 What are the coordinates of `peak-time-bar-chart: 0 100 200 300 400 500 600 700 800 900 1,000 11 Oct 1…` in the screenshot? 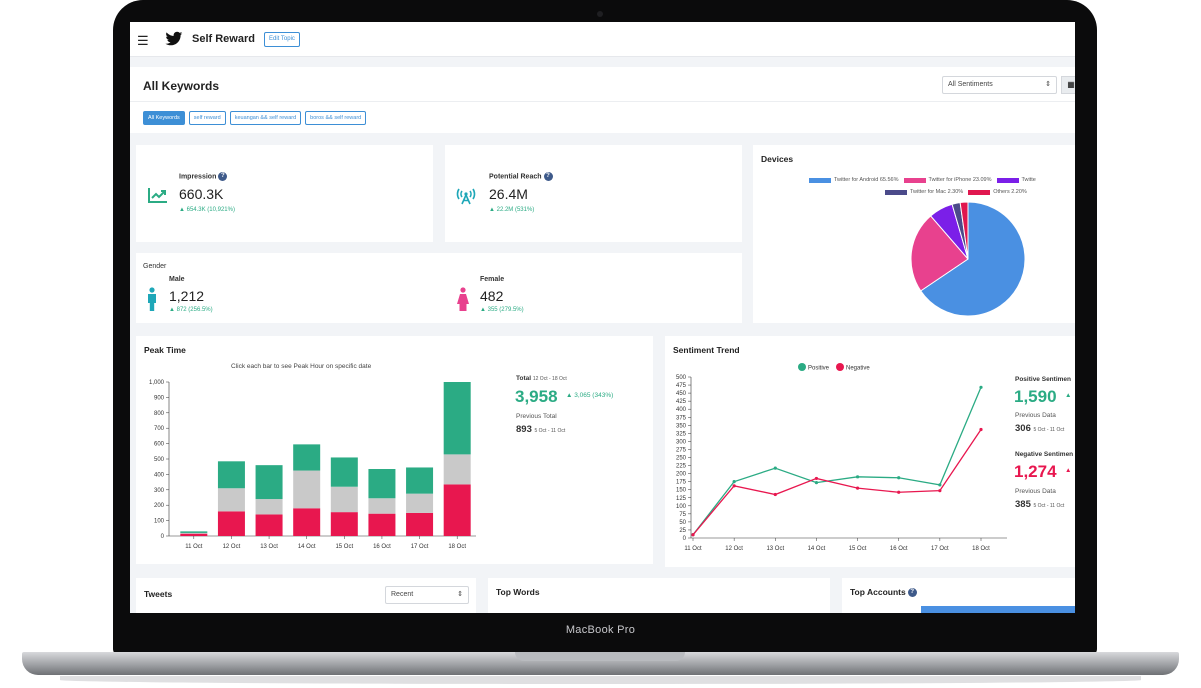 It's located at (312, 465).